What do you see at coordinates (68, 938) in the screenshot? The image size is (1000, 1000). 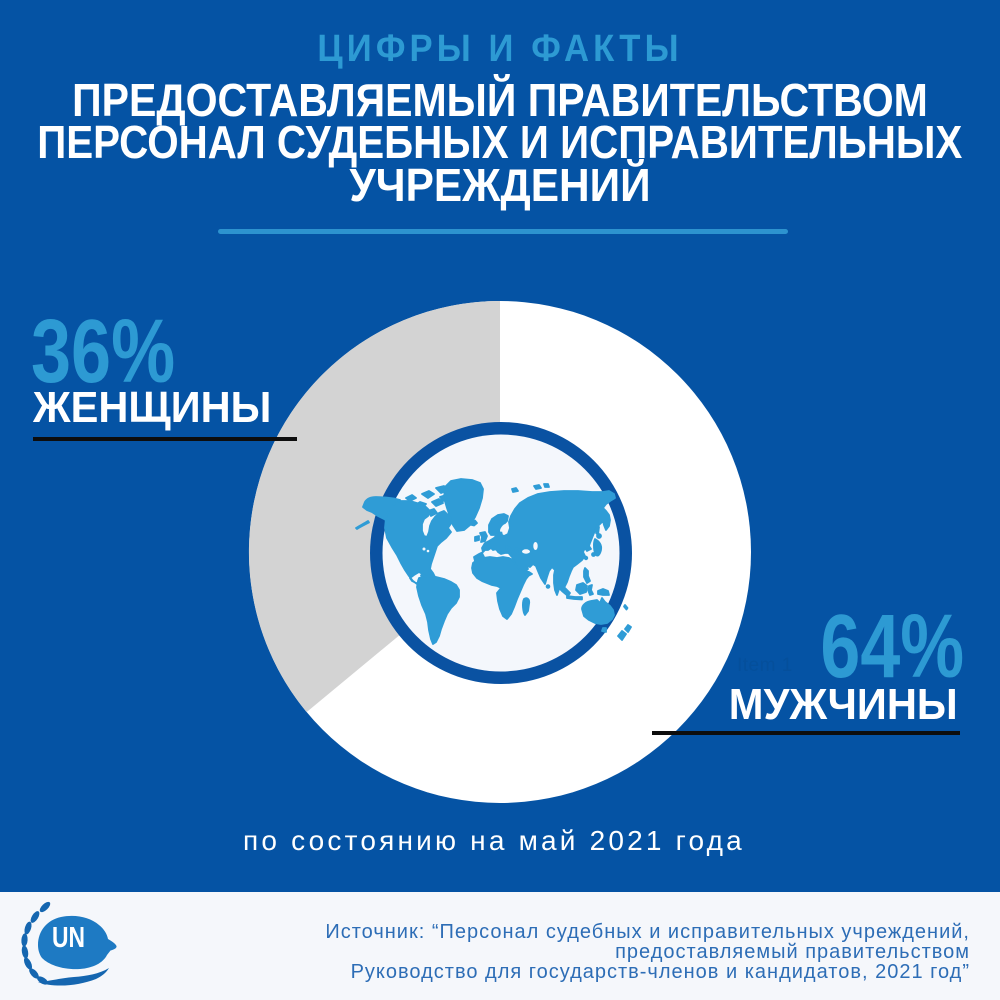 I see `svg-text: UN` at bounding box center [68, 938].